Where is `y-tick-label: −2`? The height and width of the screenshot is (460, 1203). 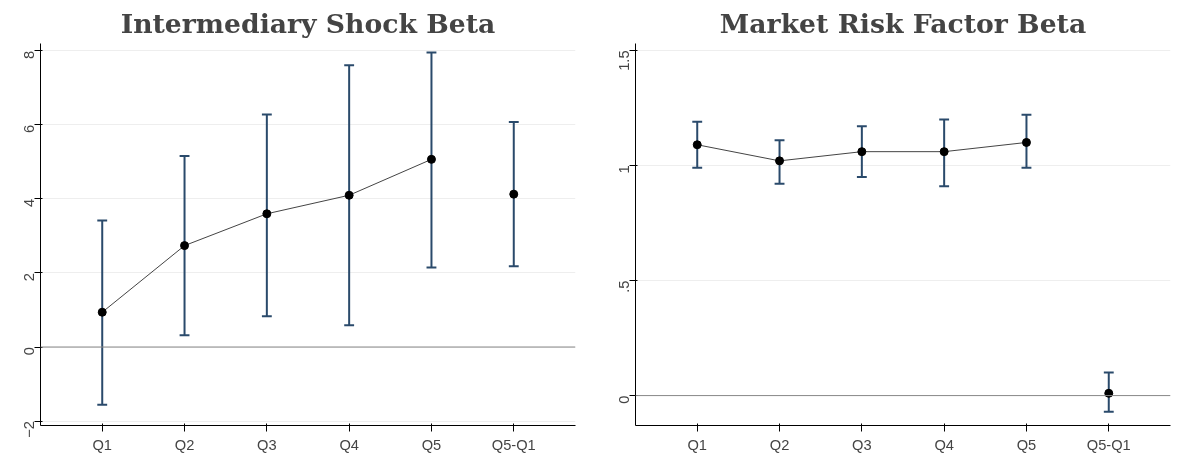 y-tick-label: −2 is located at coordinates (29, 429).